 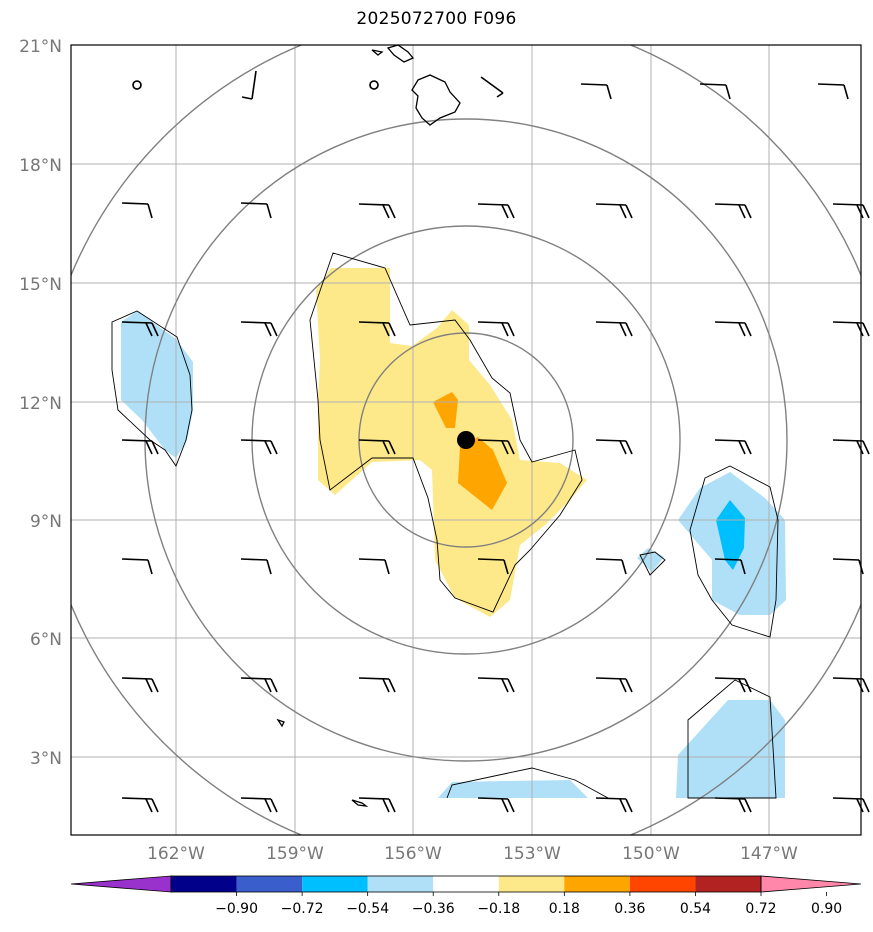 What do you see at coordinates (451, 442) in the screenshot?
I see `positive-anomaly-area` at bounding box center [451, 442].